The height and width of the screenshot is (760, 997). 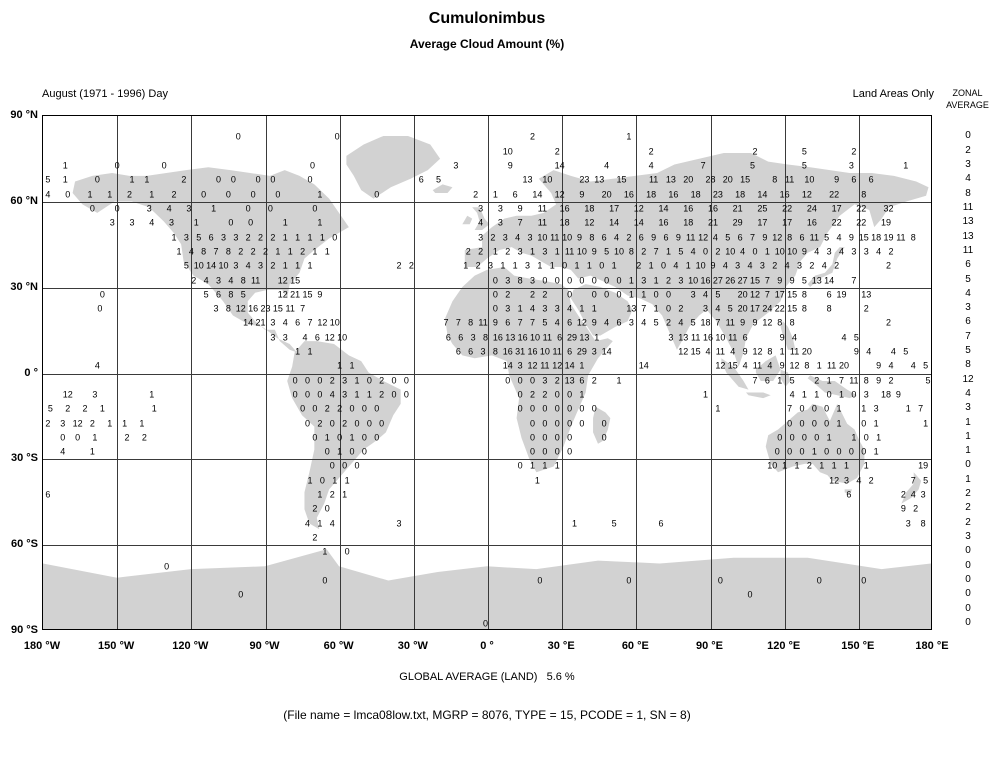 I want to click on zonal-average-value: 1, so click(x=968, y=436).